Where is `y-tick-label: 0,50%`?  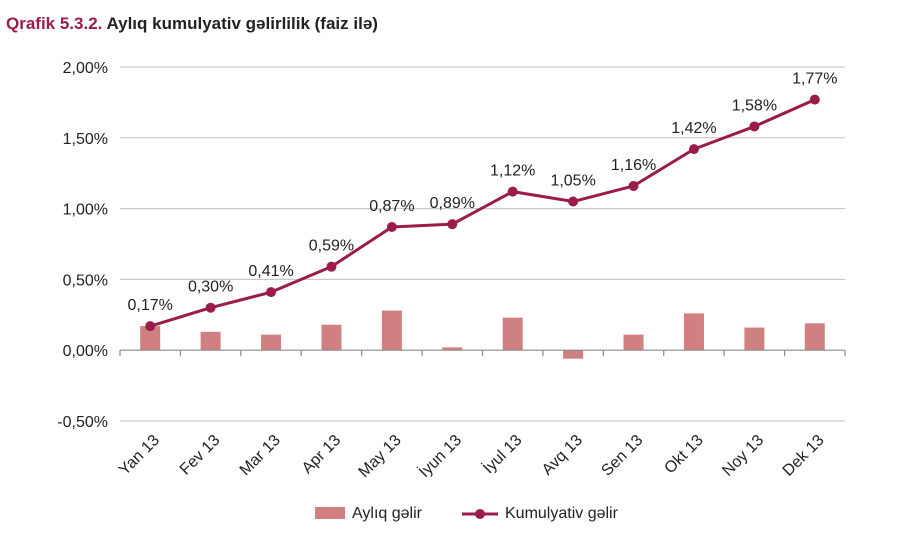
y-tick-label: 0,50% is located at coordinates (85, 280).